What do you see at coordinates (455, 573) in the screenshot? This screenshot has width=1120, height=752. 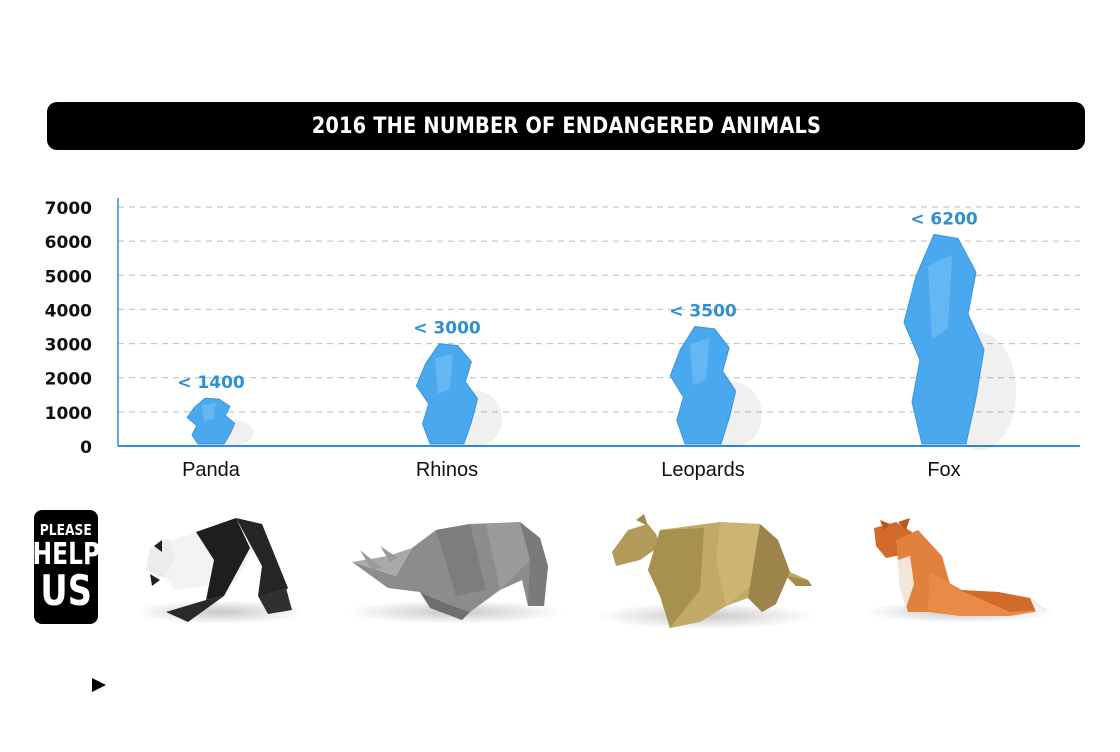 I see `rhino-origami-icon` at bounding box center [455, 573].